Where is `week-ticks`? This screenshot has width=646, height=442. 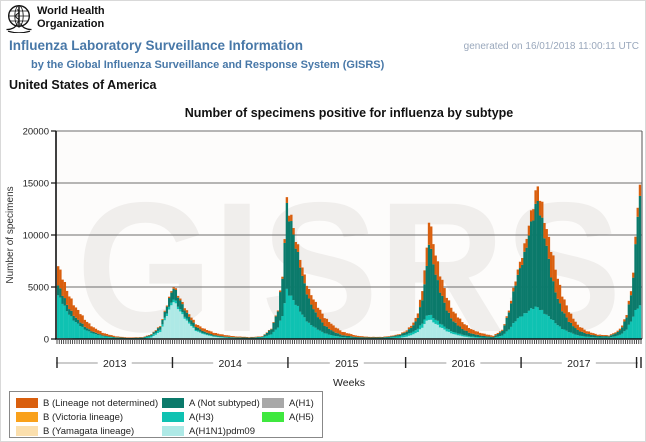
week-ticks is located at coordinates (349, 342).